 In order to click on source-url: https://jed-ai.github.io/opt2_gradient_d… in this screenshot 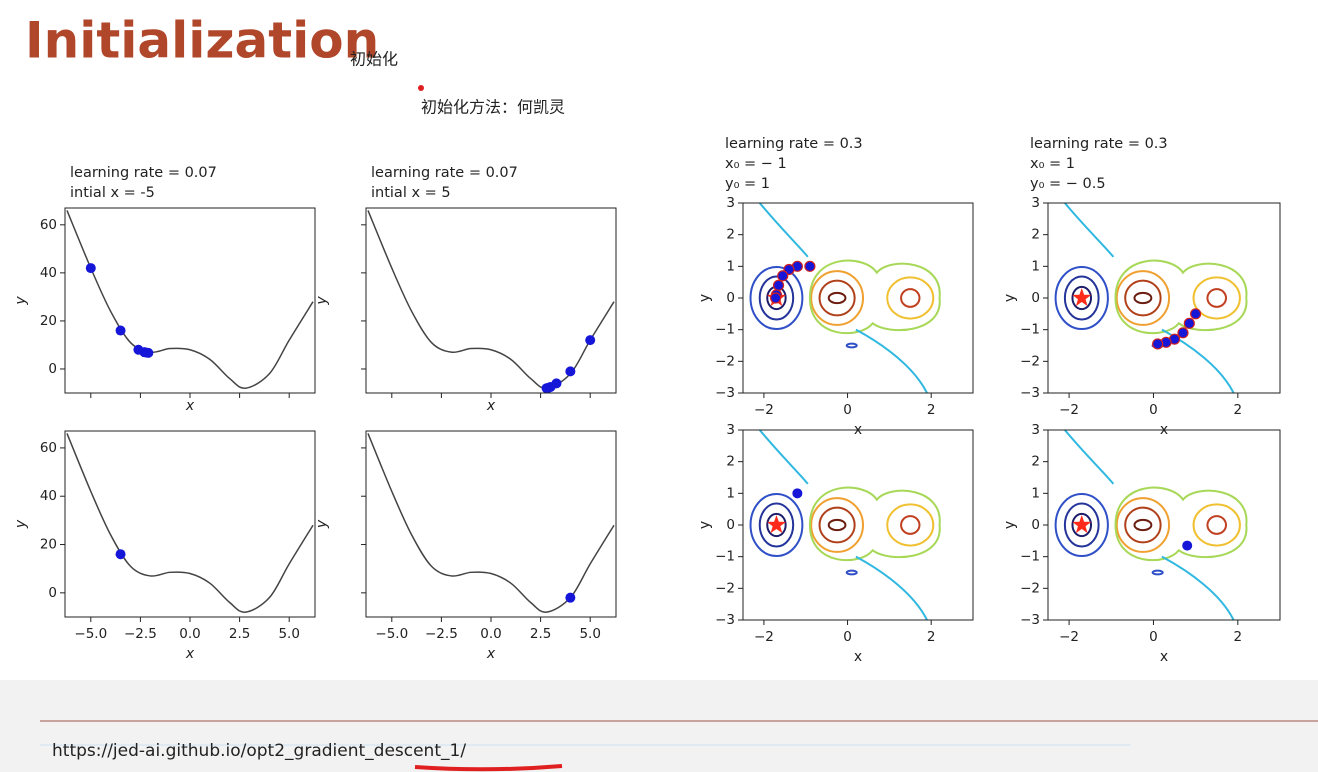, I will do `click(259, 751)`.